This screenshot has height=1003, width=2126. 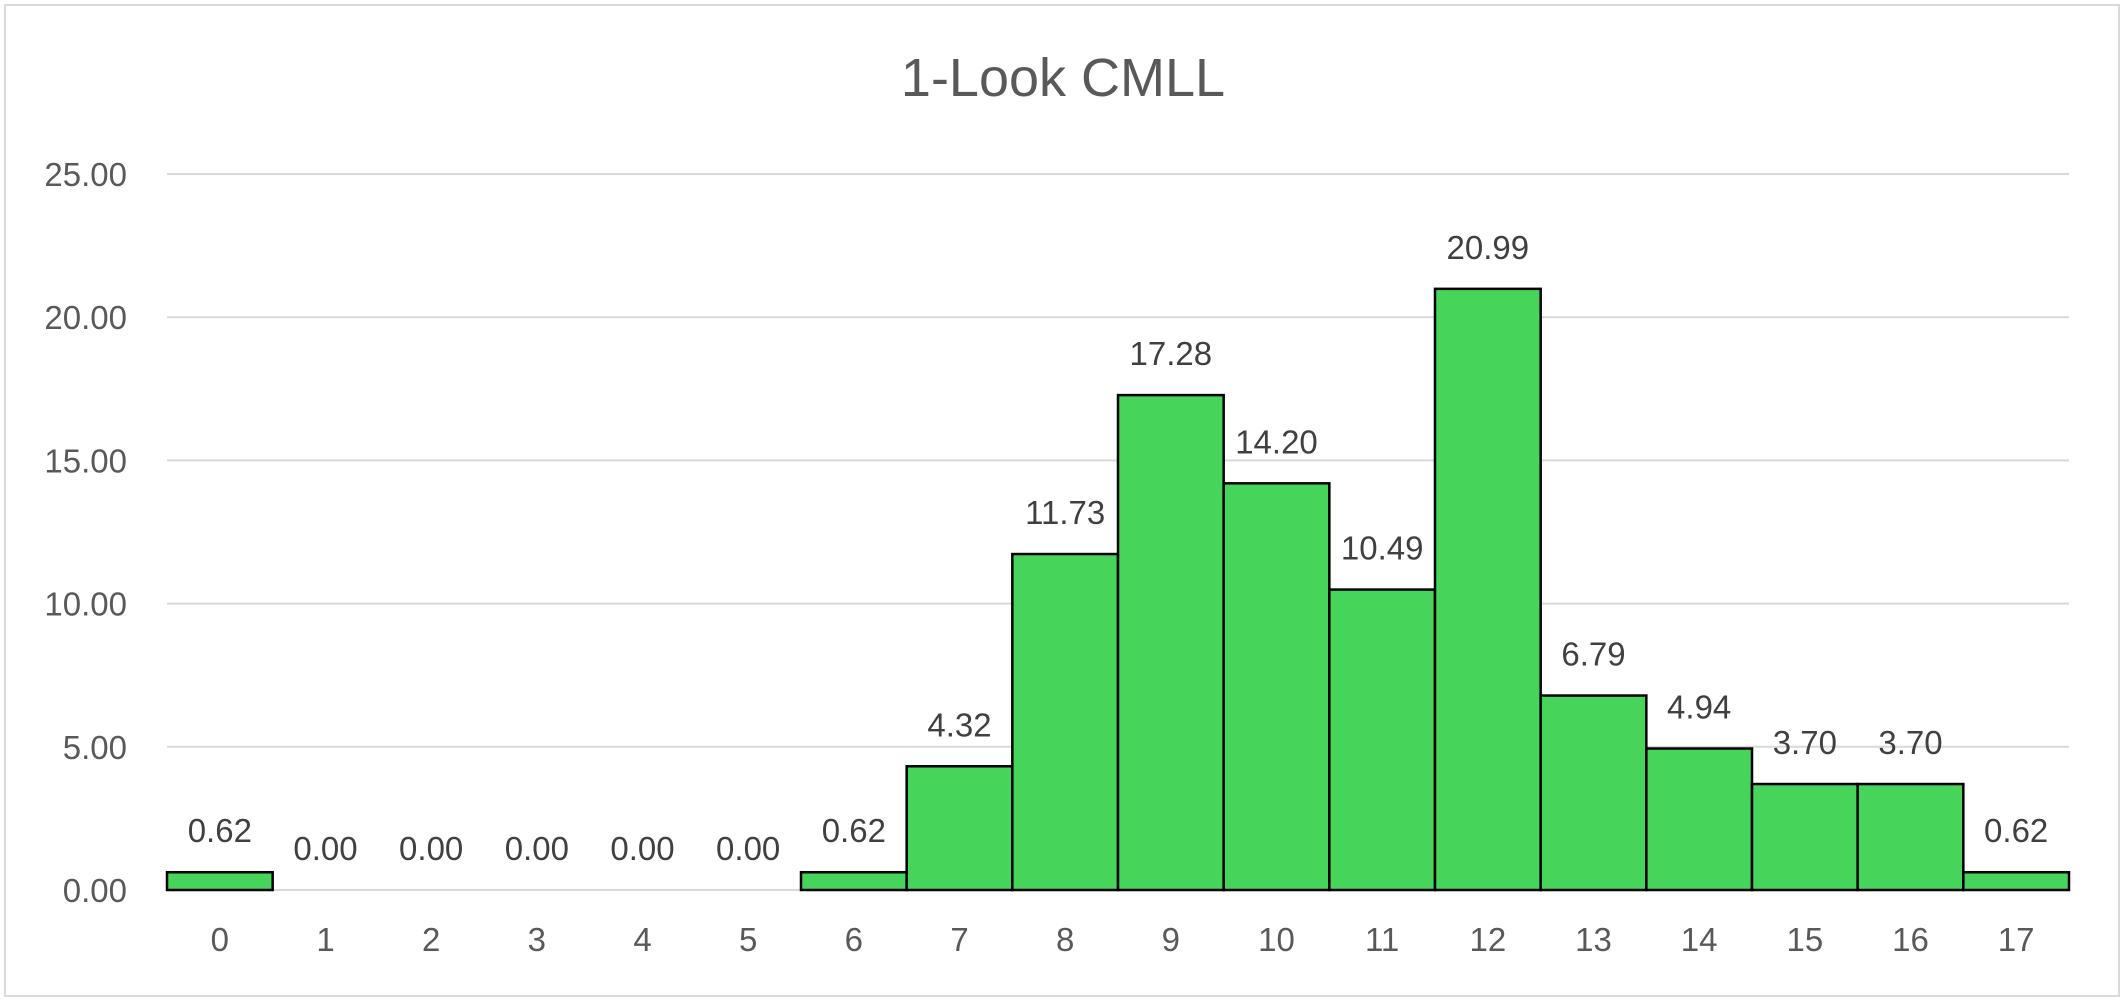 What do you see at coordinates (1382, 548) in the screenshot?
I see `data-label: 10.49` at bounding box center [1382, 548].